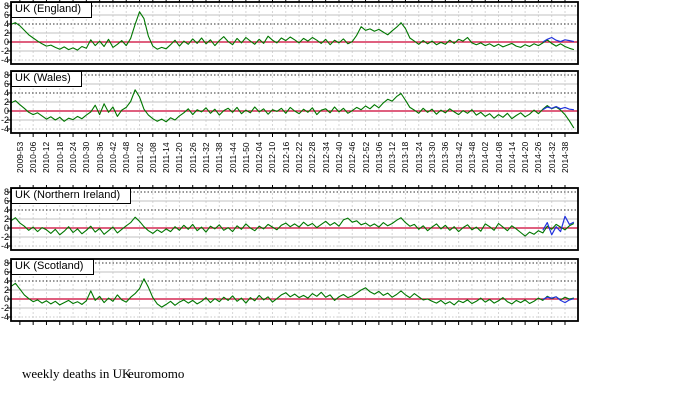 Image resolution: width=700 pixels, height=400 pixels. What do you see at coordinates (551, 157) in the screenshot?
I see `x-tick-label: 2014-32` at bounding box center [551, 157].